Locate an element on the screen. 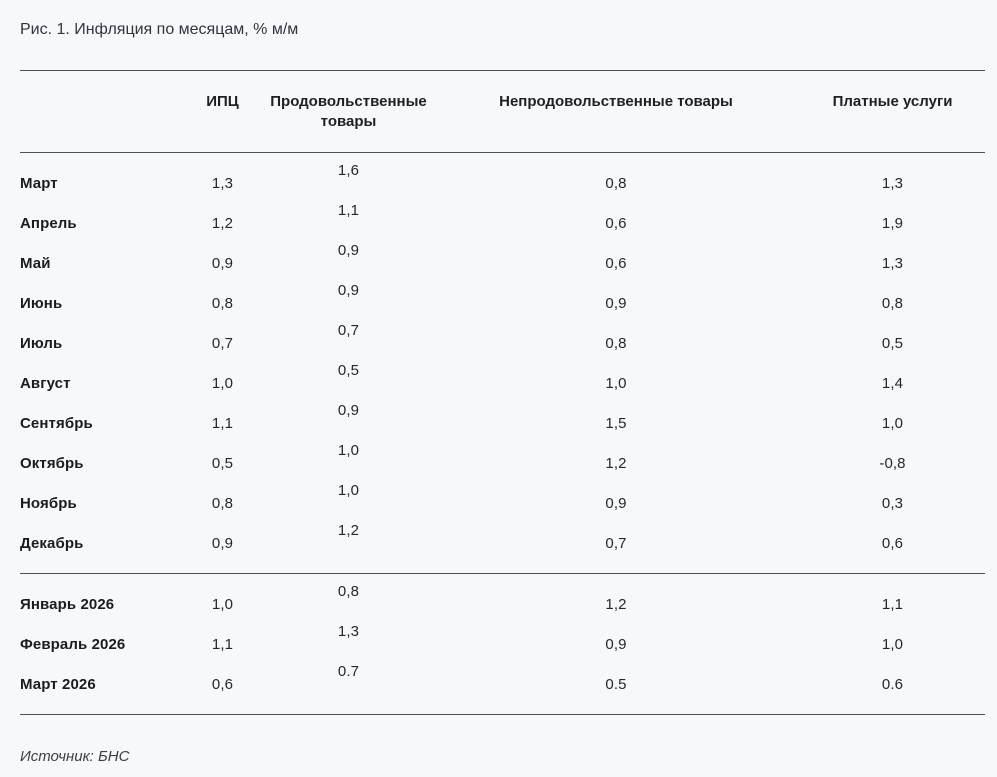 The image size is (997, 777). cell-food: 1,1 is located at coordinates (348, 210).